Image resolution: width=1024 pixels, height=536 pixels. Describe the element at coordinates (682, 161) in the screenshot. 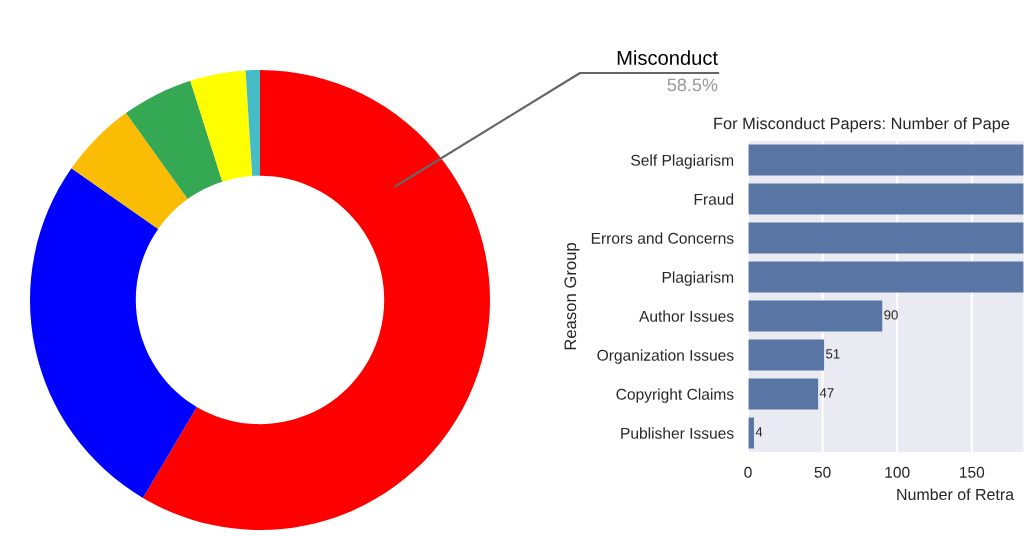

I see `y-tick-label: Self Plagiarism` at that location.